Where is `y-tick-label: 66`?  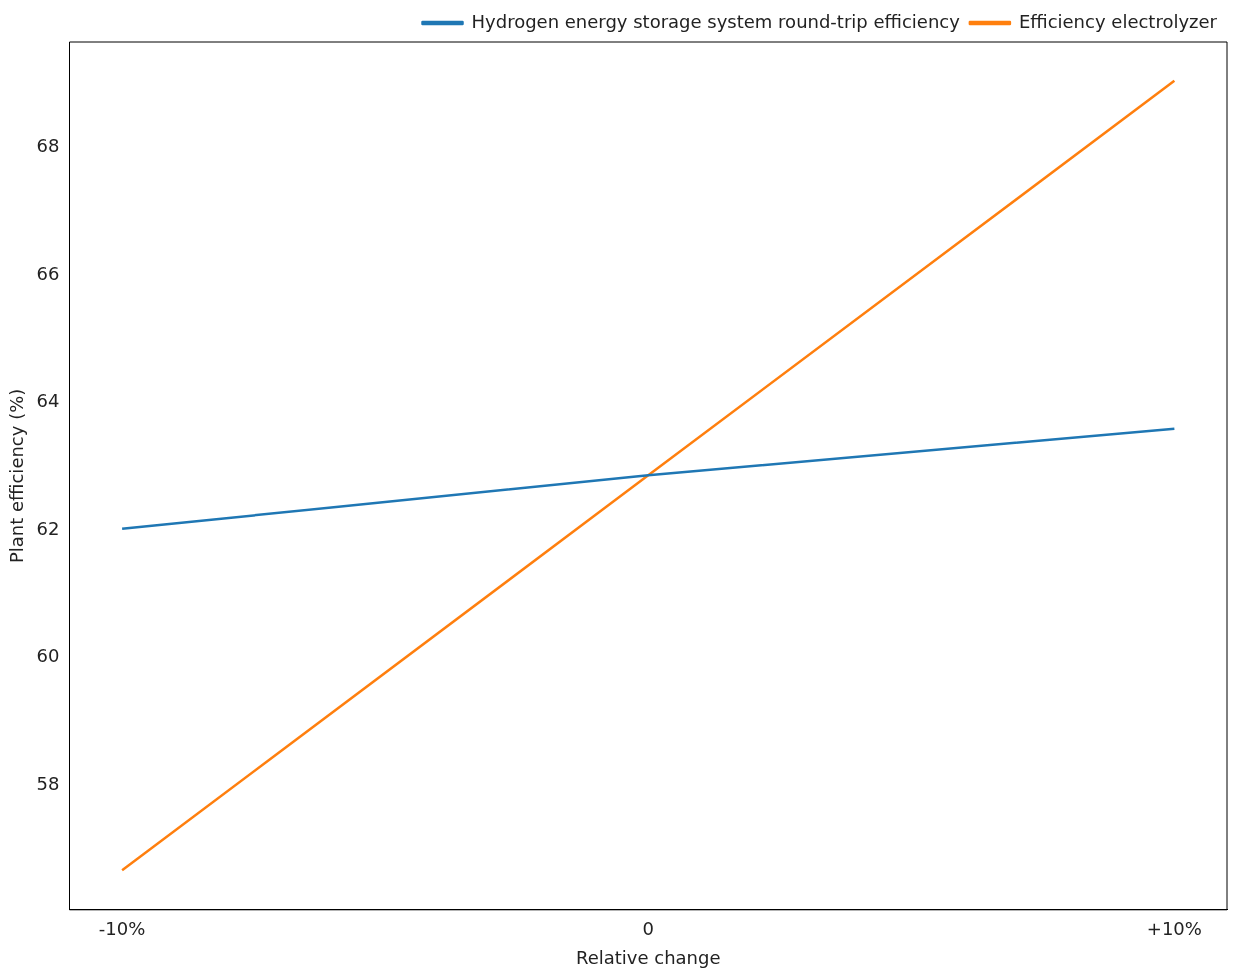
y-tick-label: 66 is located at coordinates (48, 273).